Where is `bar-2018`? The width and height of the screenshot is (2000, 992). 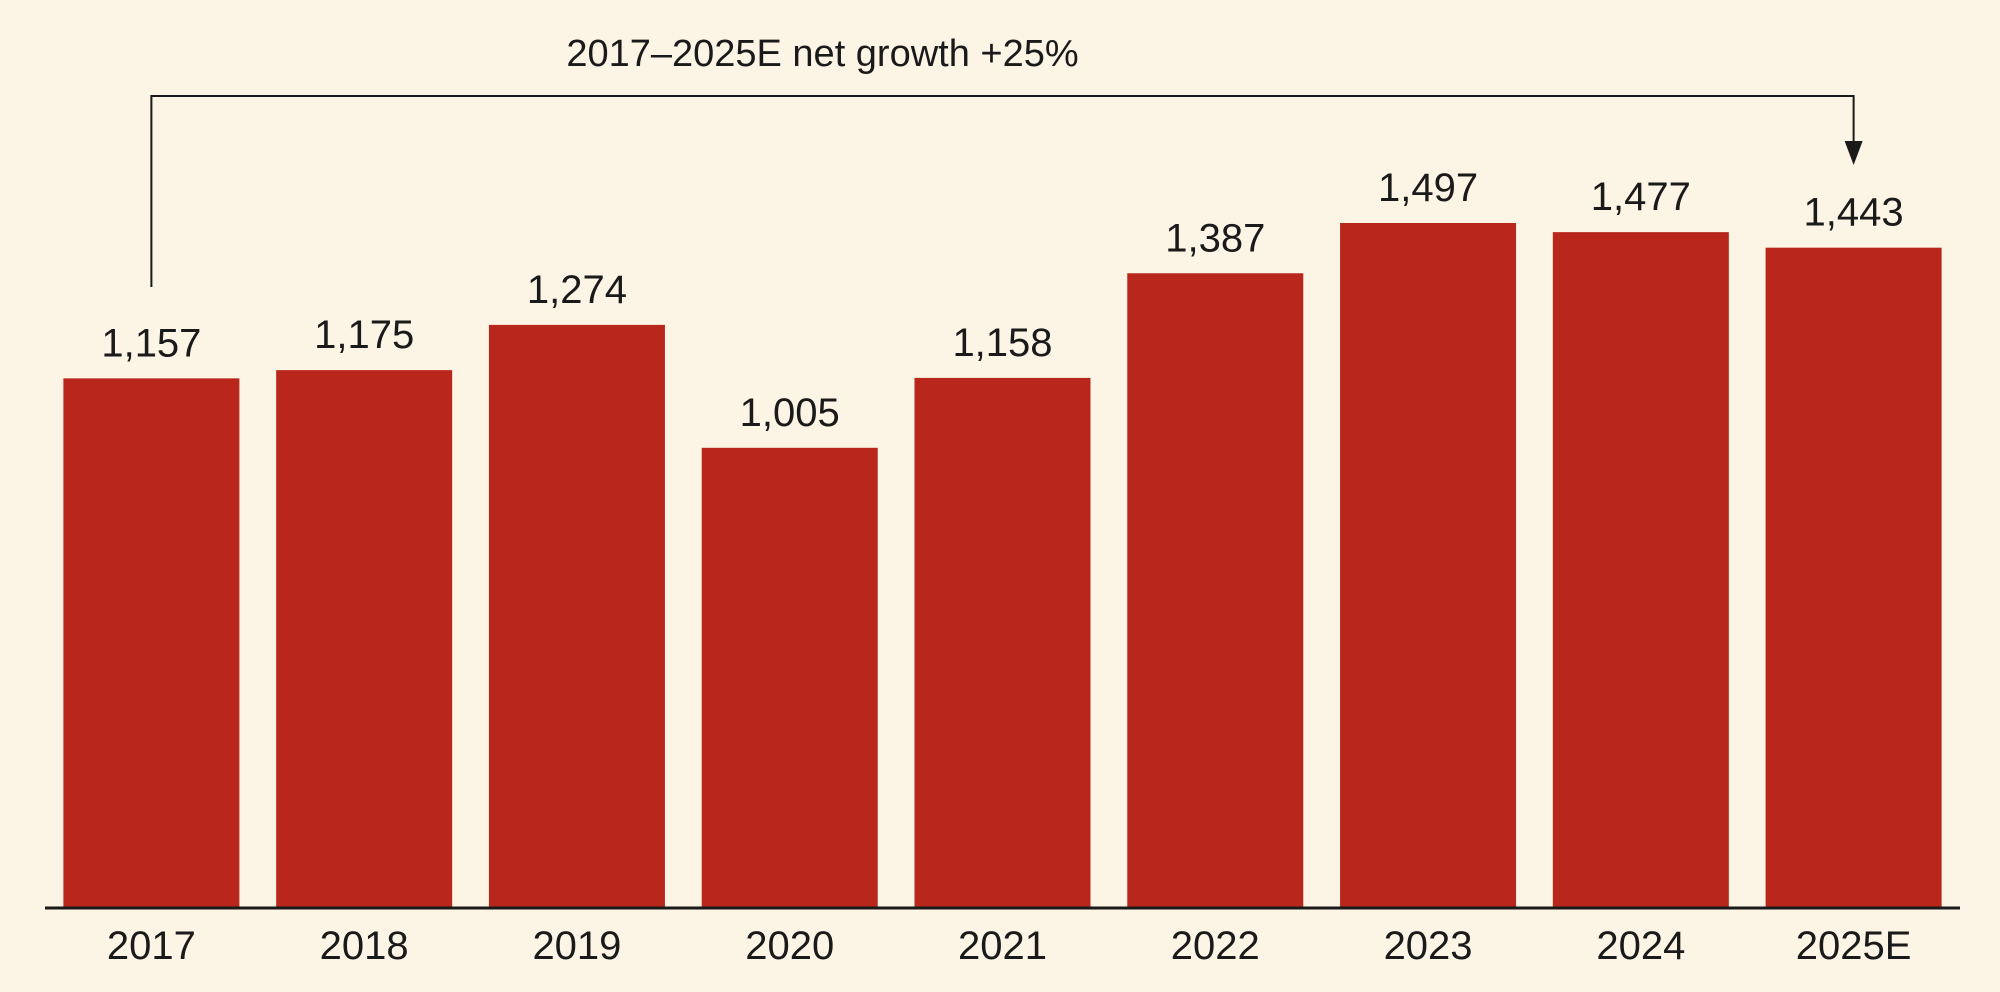 bar-2018 is located at coordinates (364, 639).